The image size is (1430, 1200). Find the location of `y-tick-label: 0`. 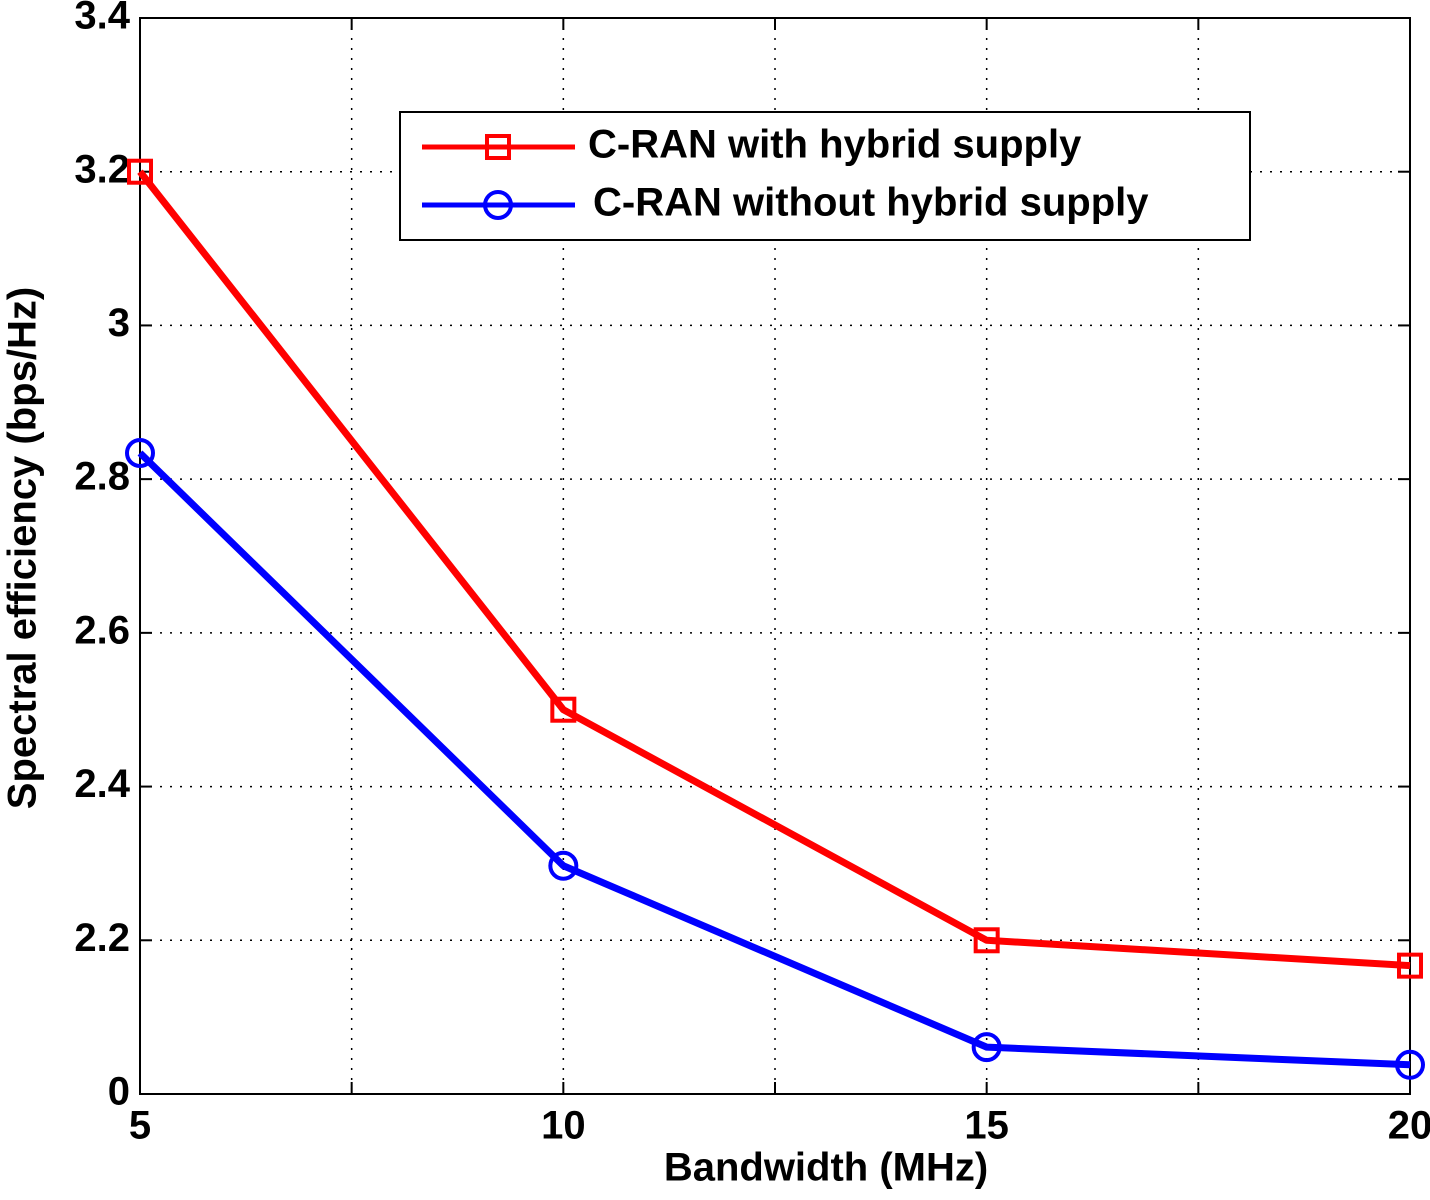

y-tick-label: 0 is located at coordinates (119, 1092).